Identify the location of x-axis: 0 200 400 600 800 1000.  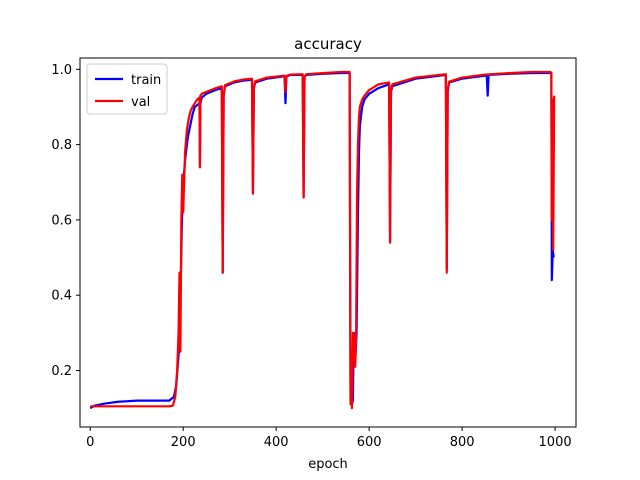
(329, 438).